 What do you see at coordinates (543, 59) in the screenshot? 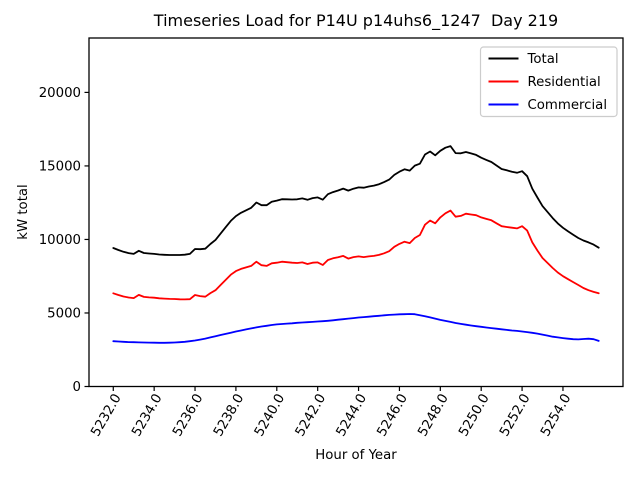
I see `legend-label-total: Total` at bounding box center [543, 59].